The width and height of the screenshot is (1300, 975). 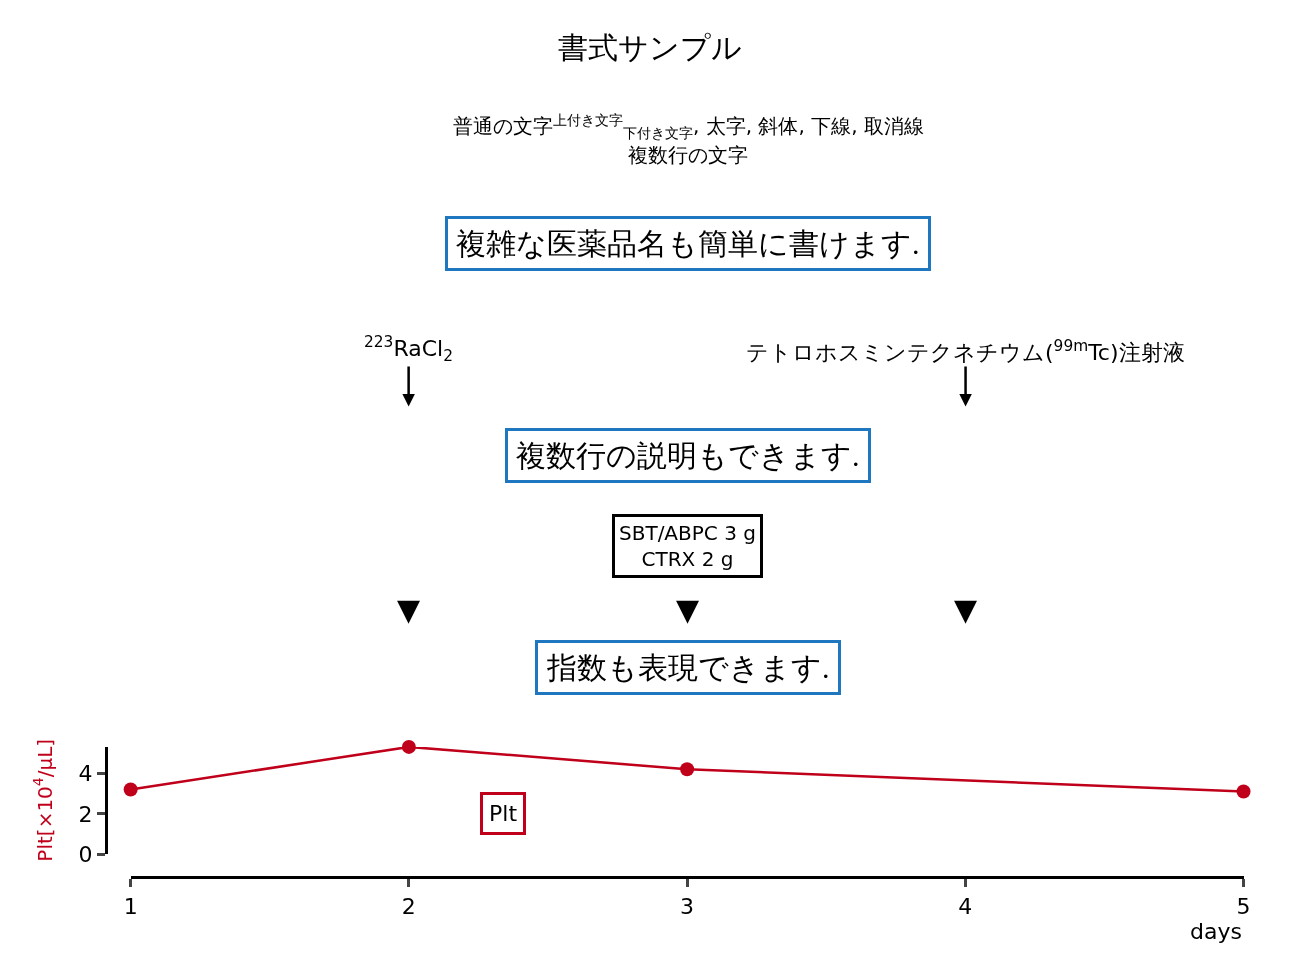 I want to click on text: 複数行の文字, so click(x=688, y=155).